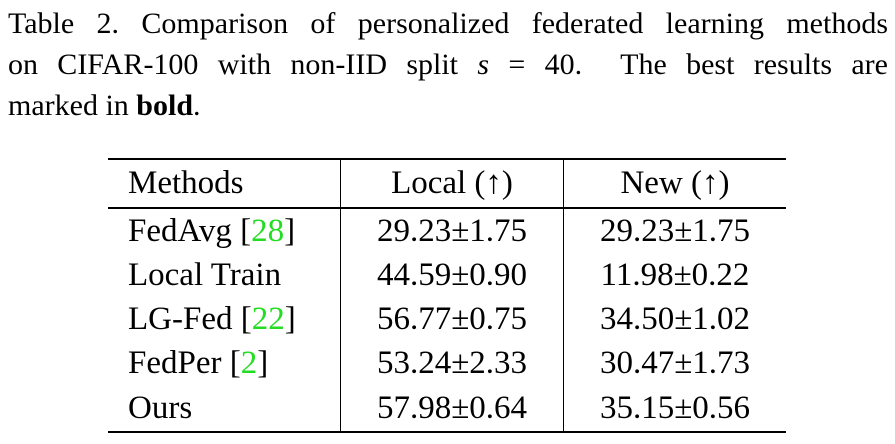  I want to click on method-name: FedAvg, so click(180, 230).